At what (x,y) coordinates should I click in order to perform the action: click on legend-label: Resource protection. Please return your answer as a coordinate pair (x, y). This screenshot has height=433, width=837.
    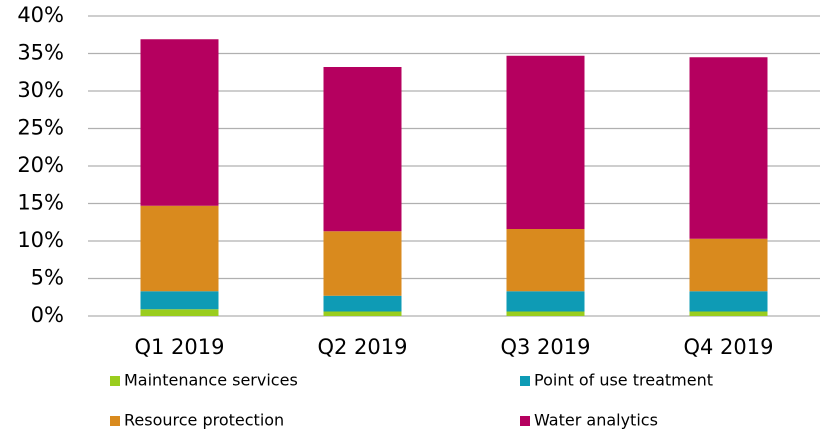
    Looking at the image, I should click on (204, 420).